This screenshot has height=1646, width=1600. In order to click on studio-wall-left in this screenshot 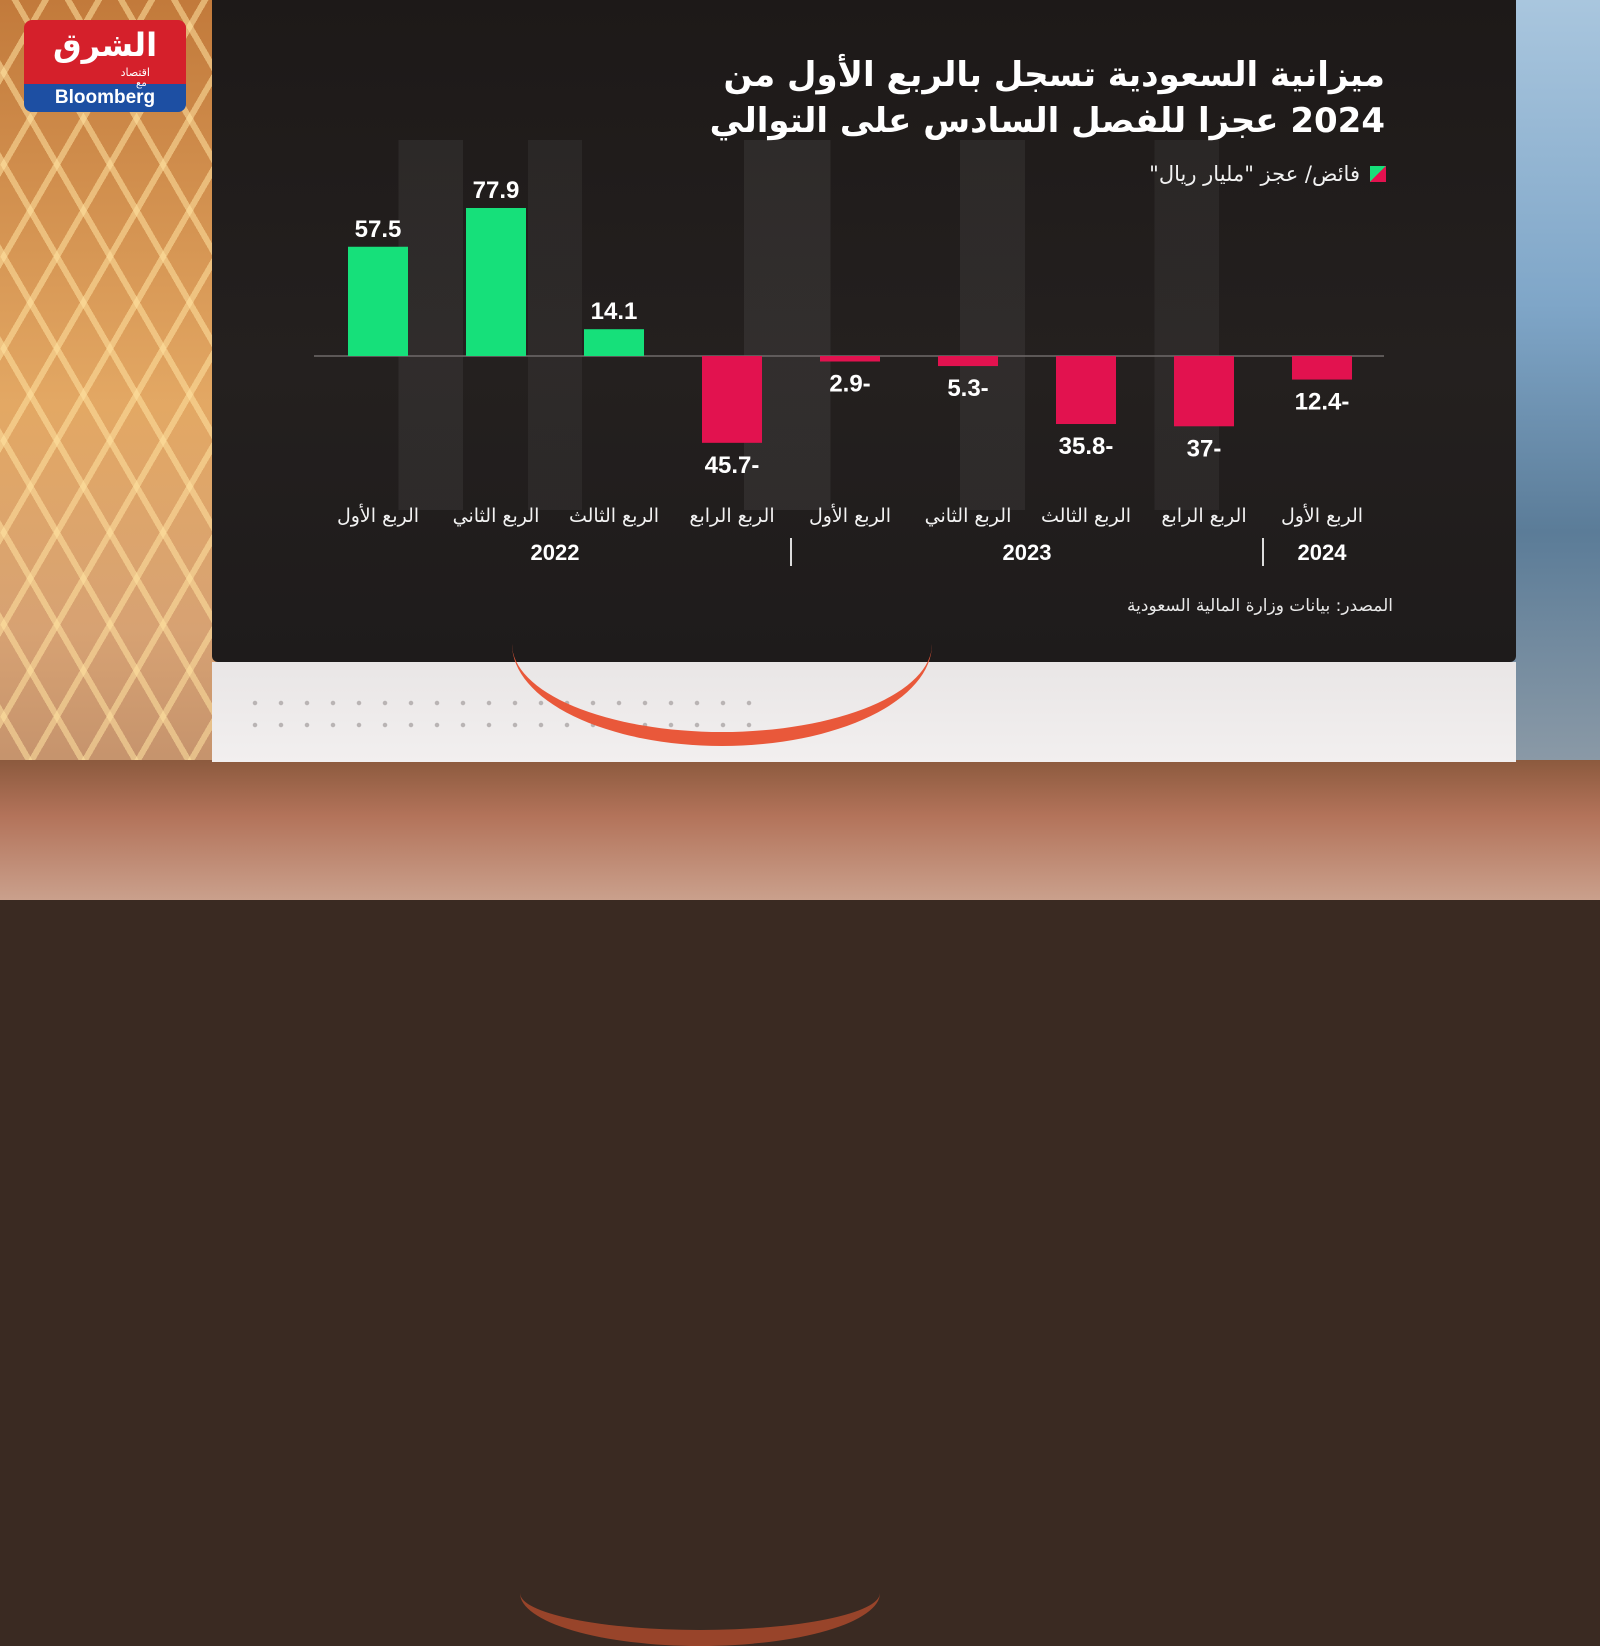, I will do `click(110, 450)`.